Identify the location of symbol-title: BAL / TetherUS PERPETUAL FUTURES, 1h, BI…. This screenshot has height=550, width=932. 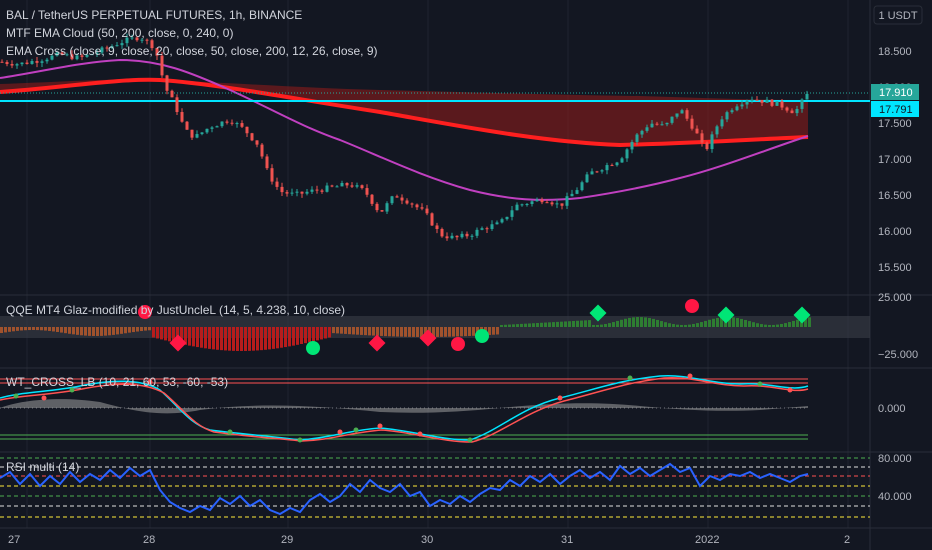
(154, 15).